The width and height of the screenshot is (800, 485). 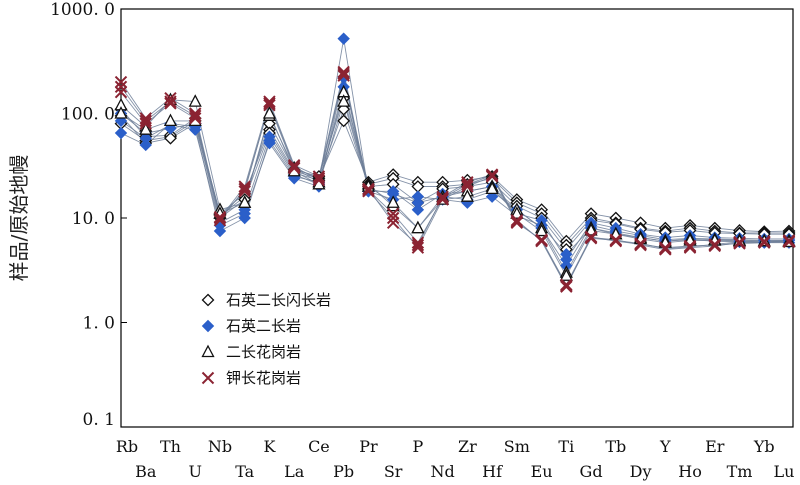 I want to click on point-series-3-sample-2-la, so click(x=294, y=166).